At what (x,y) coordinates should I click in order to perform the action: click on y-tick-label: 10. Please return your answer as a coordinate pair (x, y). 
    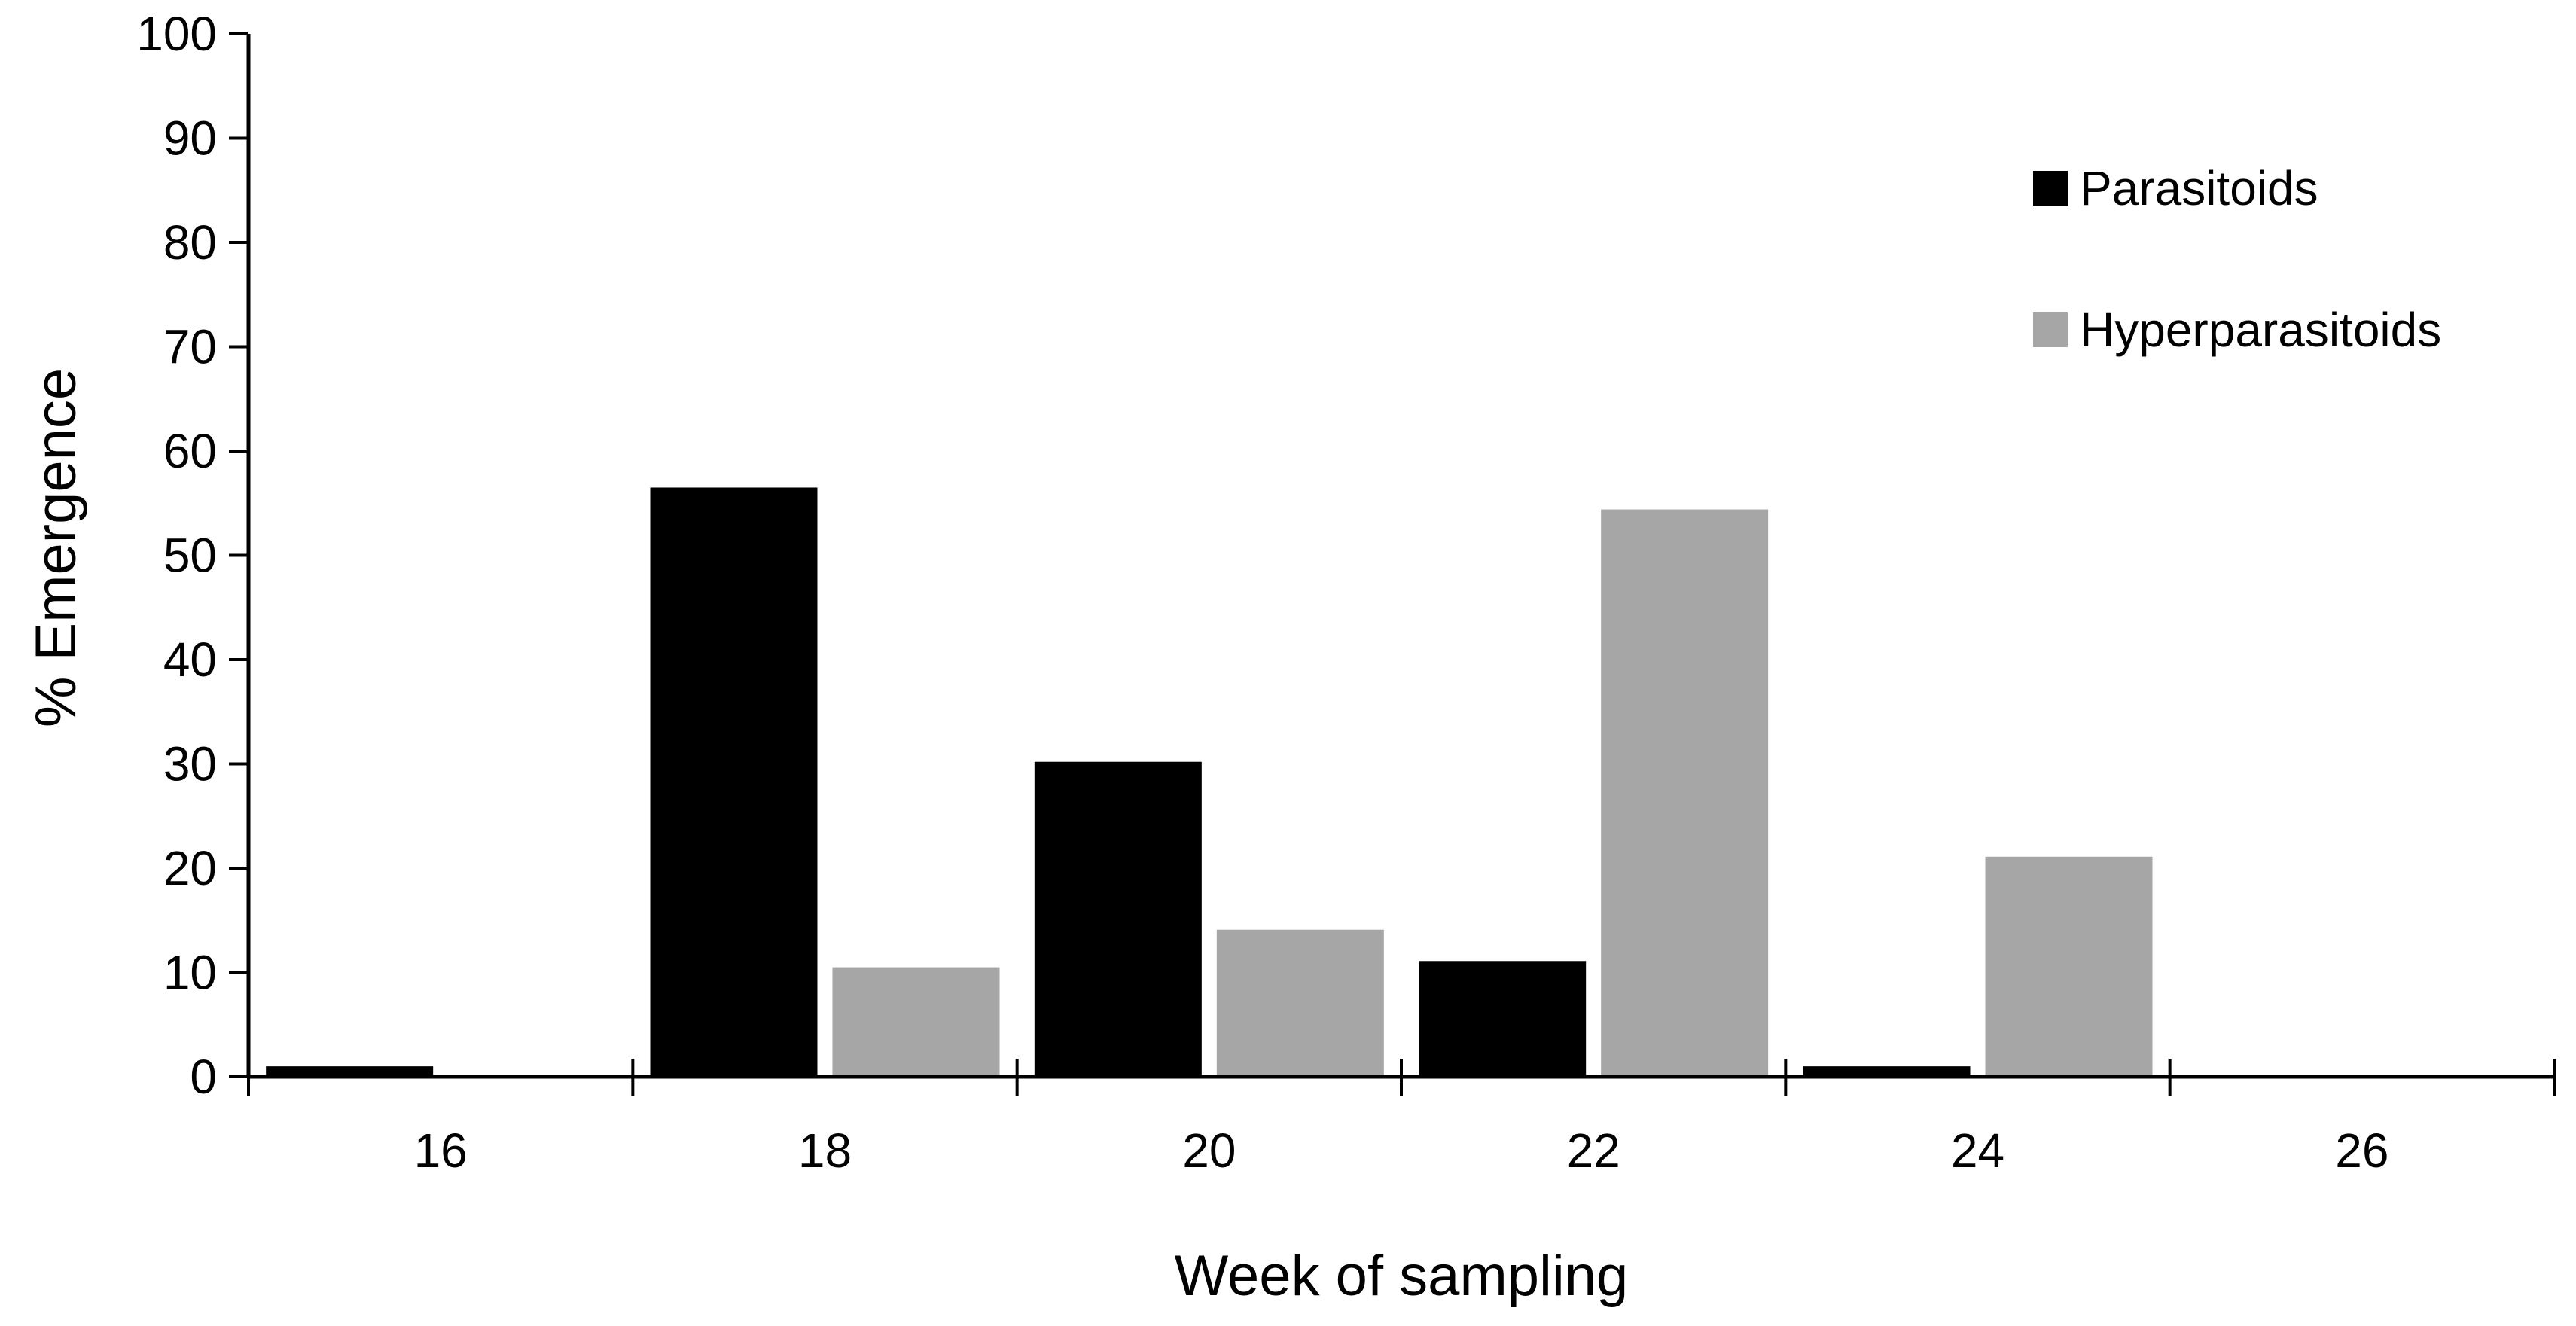
    Looking at the image, I should click on (190, 973).